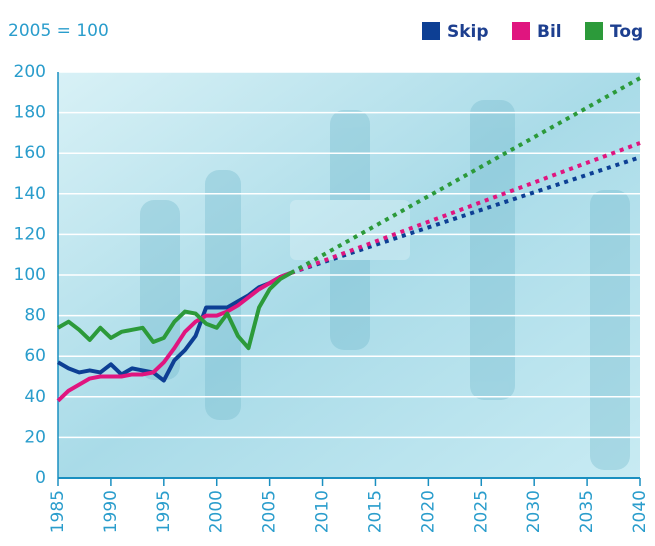 This screenshot has height=546, width=655. Describe the element at coordinates (217, 511) in the screenshot. I see `x-tick-label: 2000` at that location.